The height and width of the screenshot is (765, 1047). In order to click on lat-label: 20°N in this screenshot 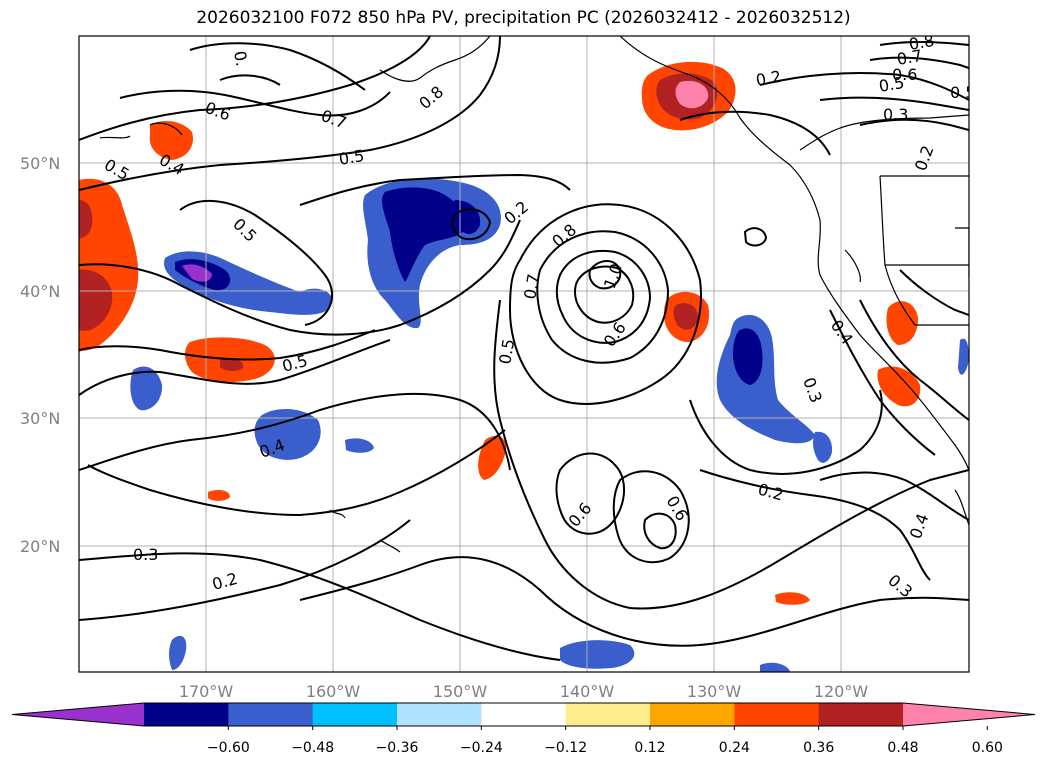, I will do `click(40, 546)`.